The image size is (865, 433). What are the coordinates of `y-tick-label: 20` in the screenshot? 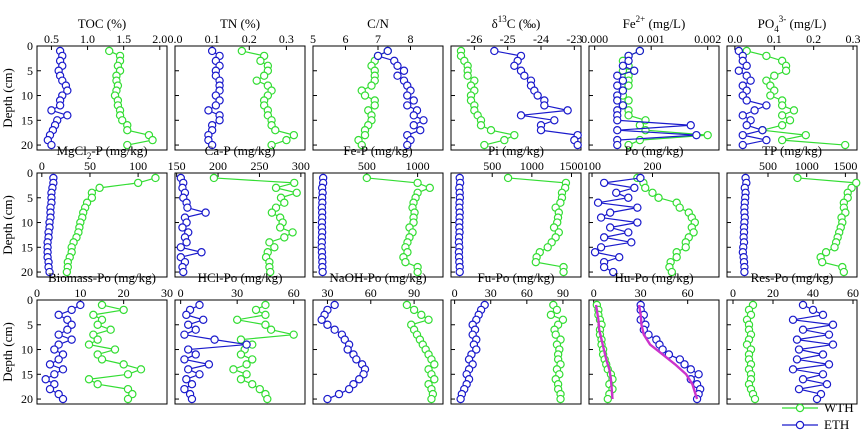 It's located at (27, 399).